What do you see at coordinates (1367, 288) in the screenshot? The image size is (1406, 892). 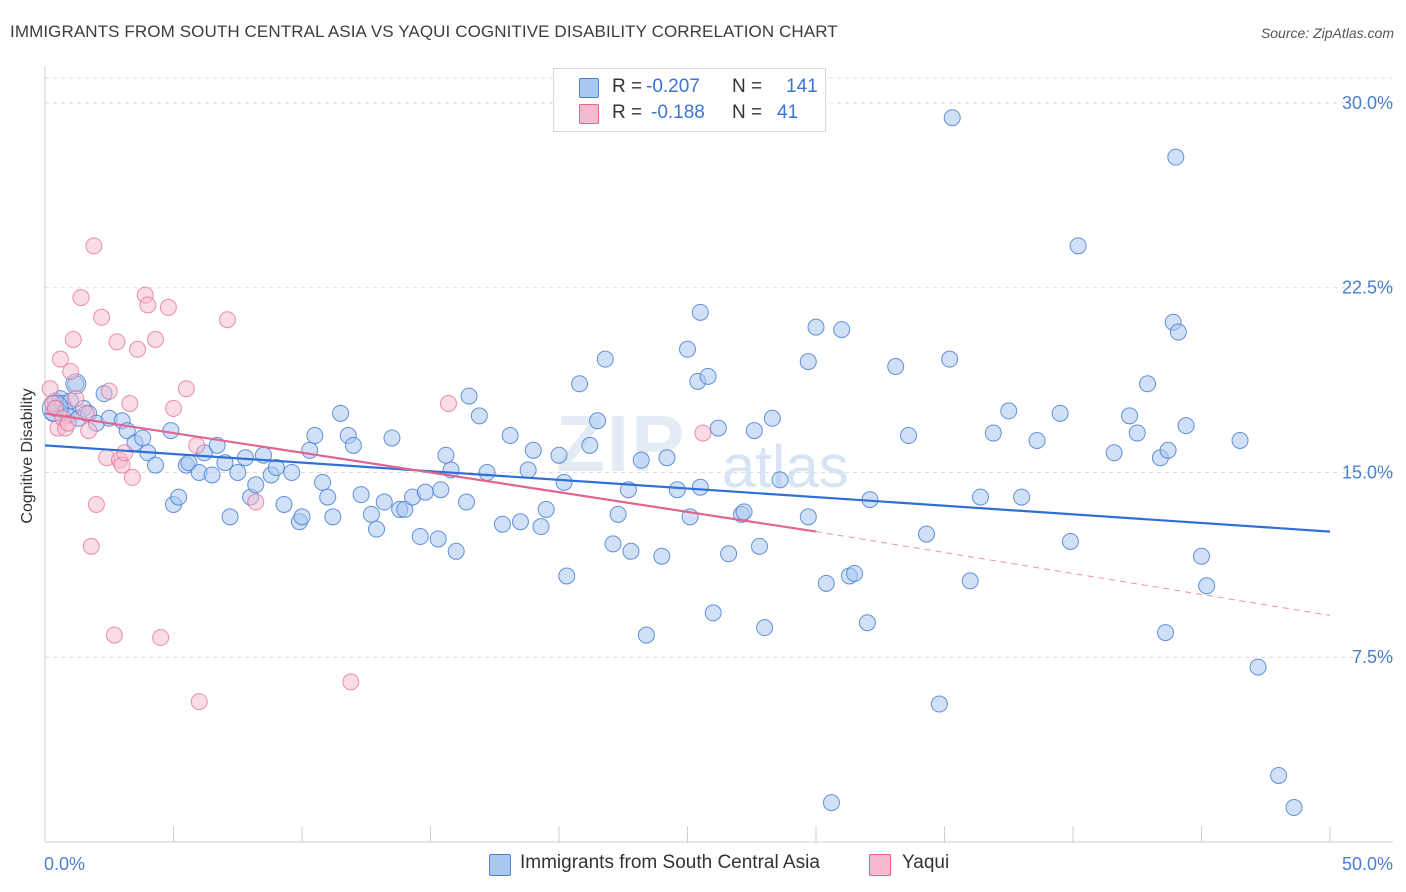 I see `y-tick-label: 22.5%` at bounding box center [1367, 288].